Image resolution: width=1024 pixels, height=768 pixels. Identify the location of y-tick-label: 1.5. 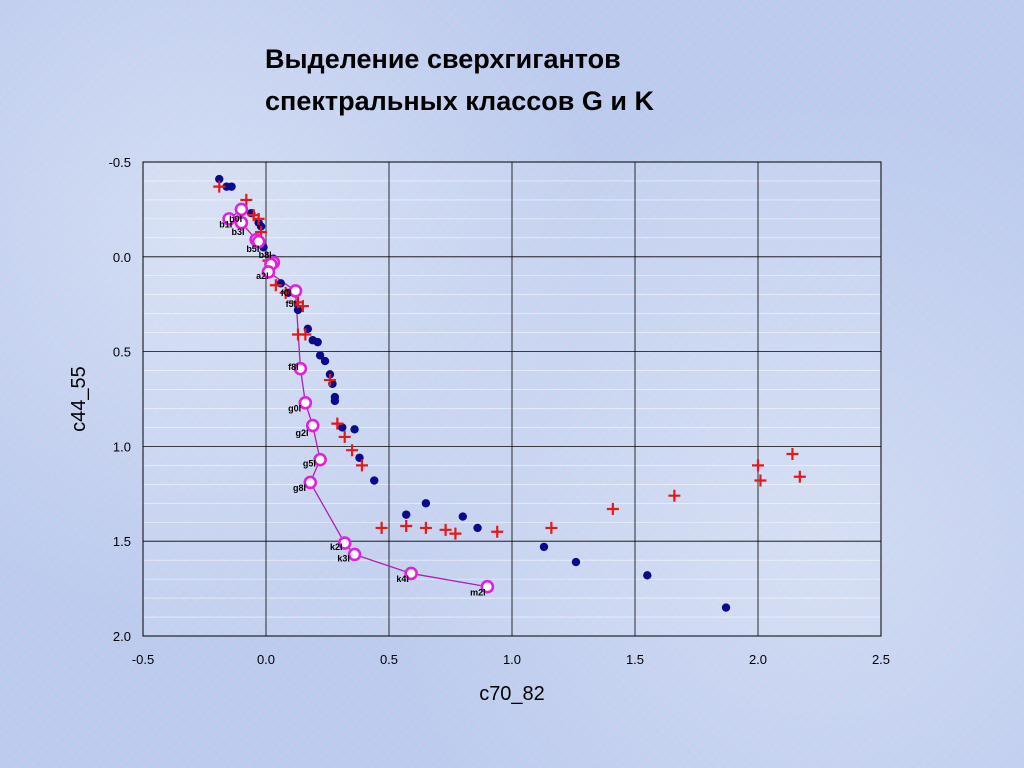
(122, 541).